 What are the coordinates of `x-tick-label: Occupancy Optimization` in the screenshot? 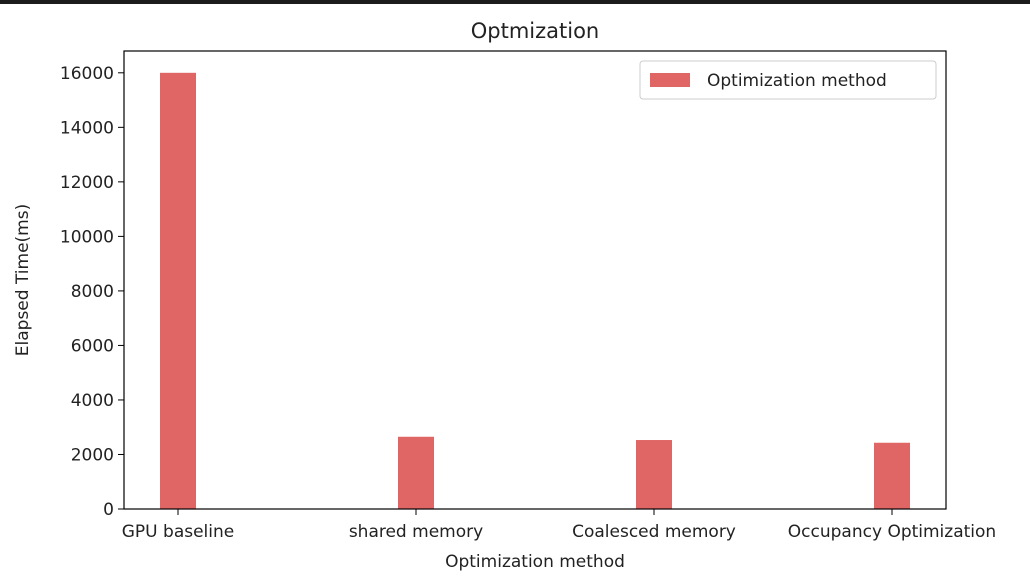 It's located at (892, 532).